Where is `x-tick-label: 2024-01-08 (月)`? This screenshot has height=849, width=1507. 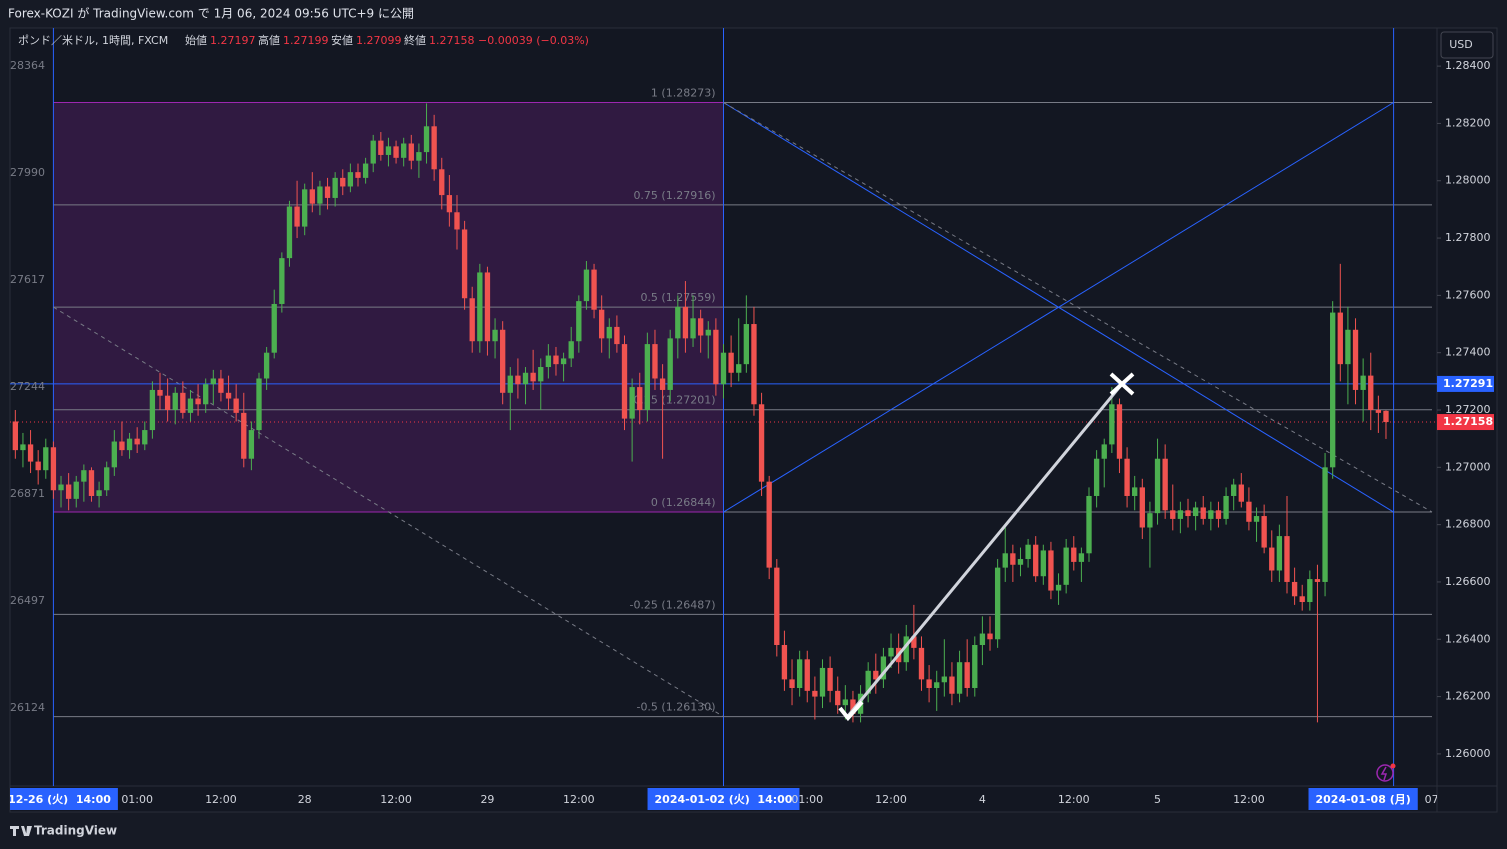
x-tick-label: 2024-01-08 (月) is located at coordinates (1363, 799).